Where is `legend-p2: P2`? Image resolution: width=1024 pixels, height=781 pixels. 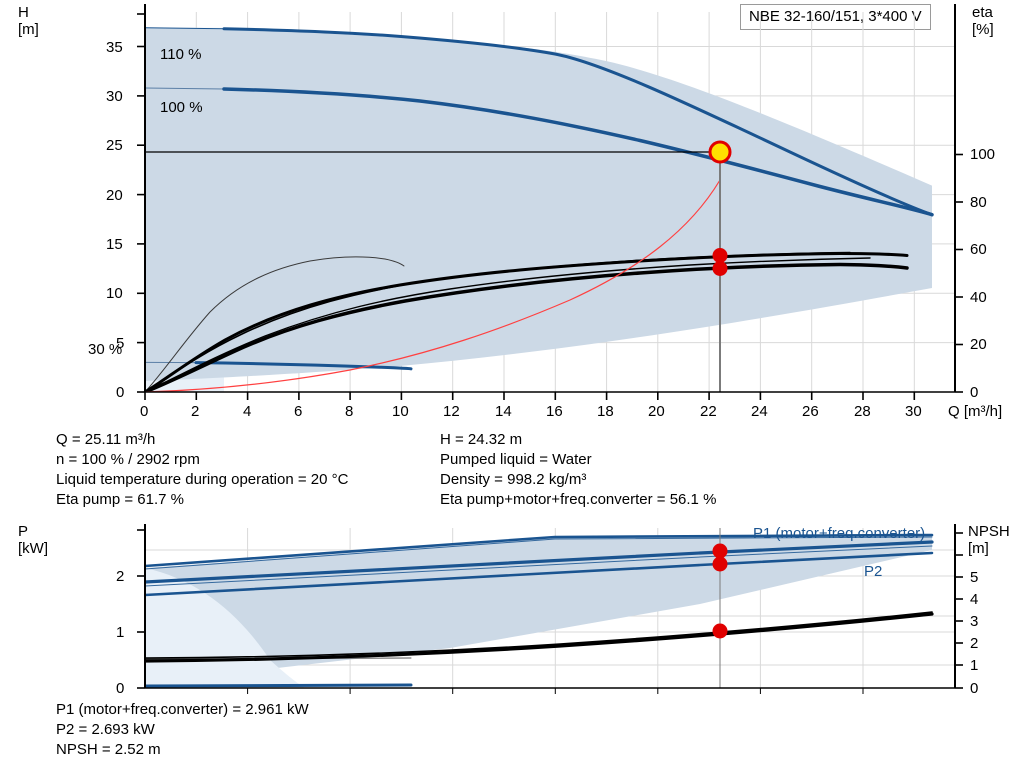
legend-p2: P2 is located at coordinates (873, 571).